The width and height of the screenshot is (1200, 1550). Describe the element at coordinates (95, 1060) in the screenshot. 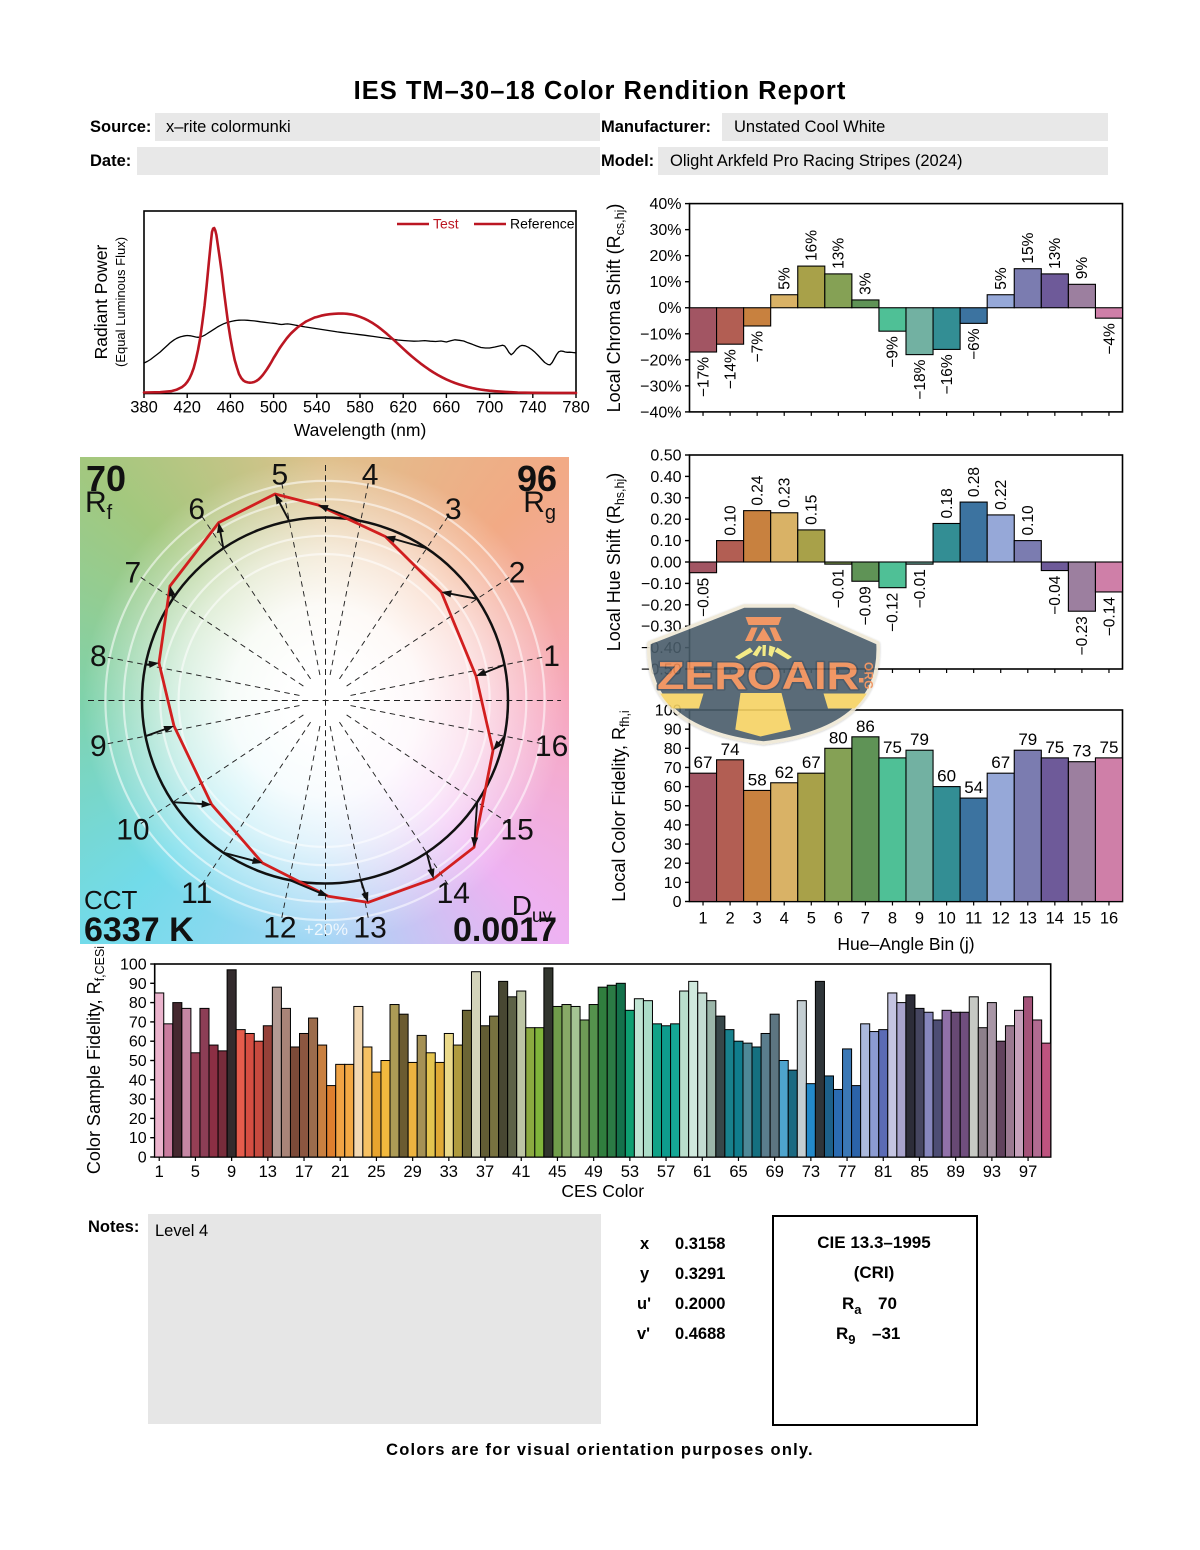

I see `svg-text: Color Sample Fidelity, Rf,CESi` at that location.